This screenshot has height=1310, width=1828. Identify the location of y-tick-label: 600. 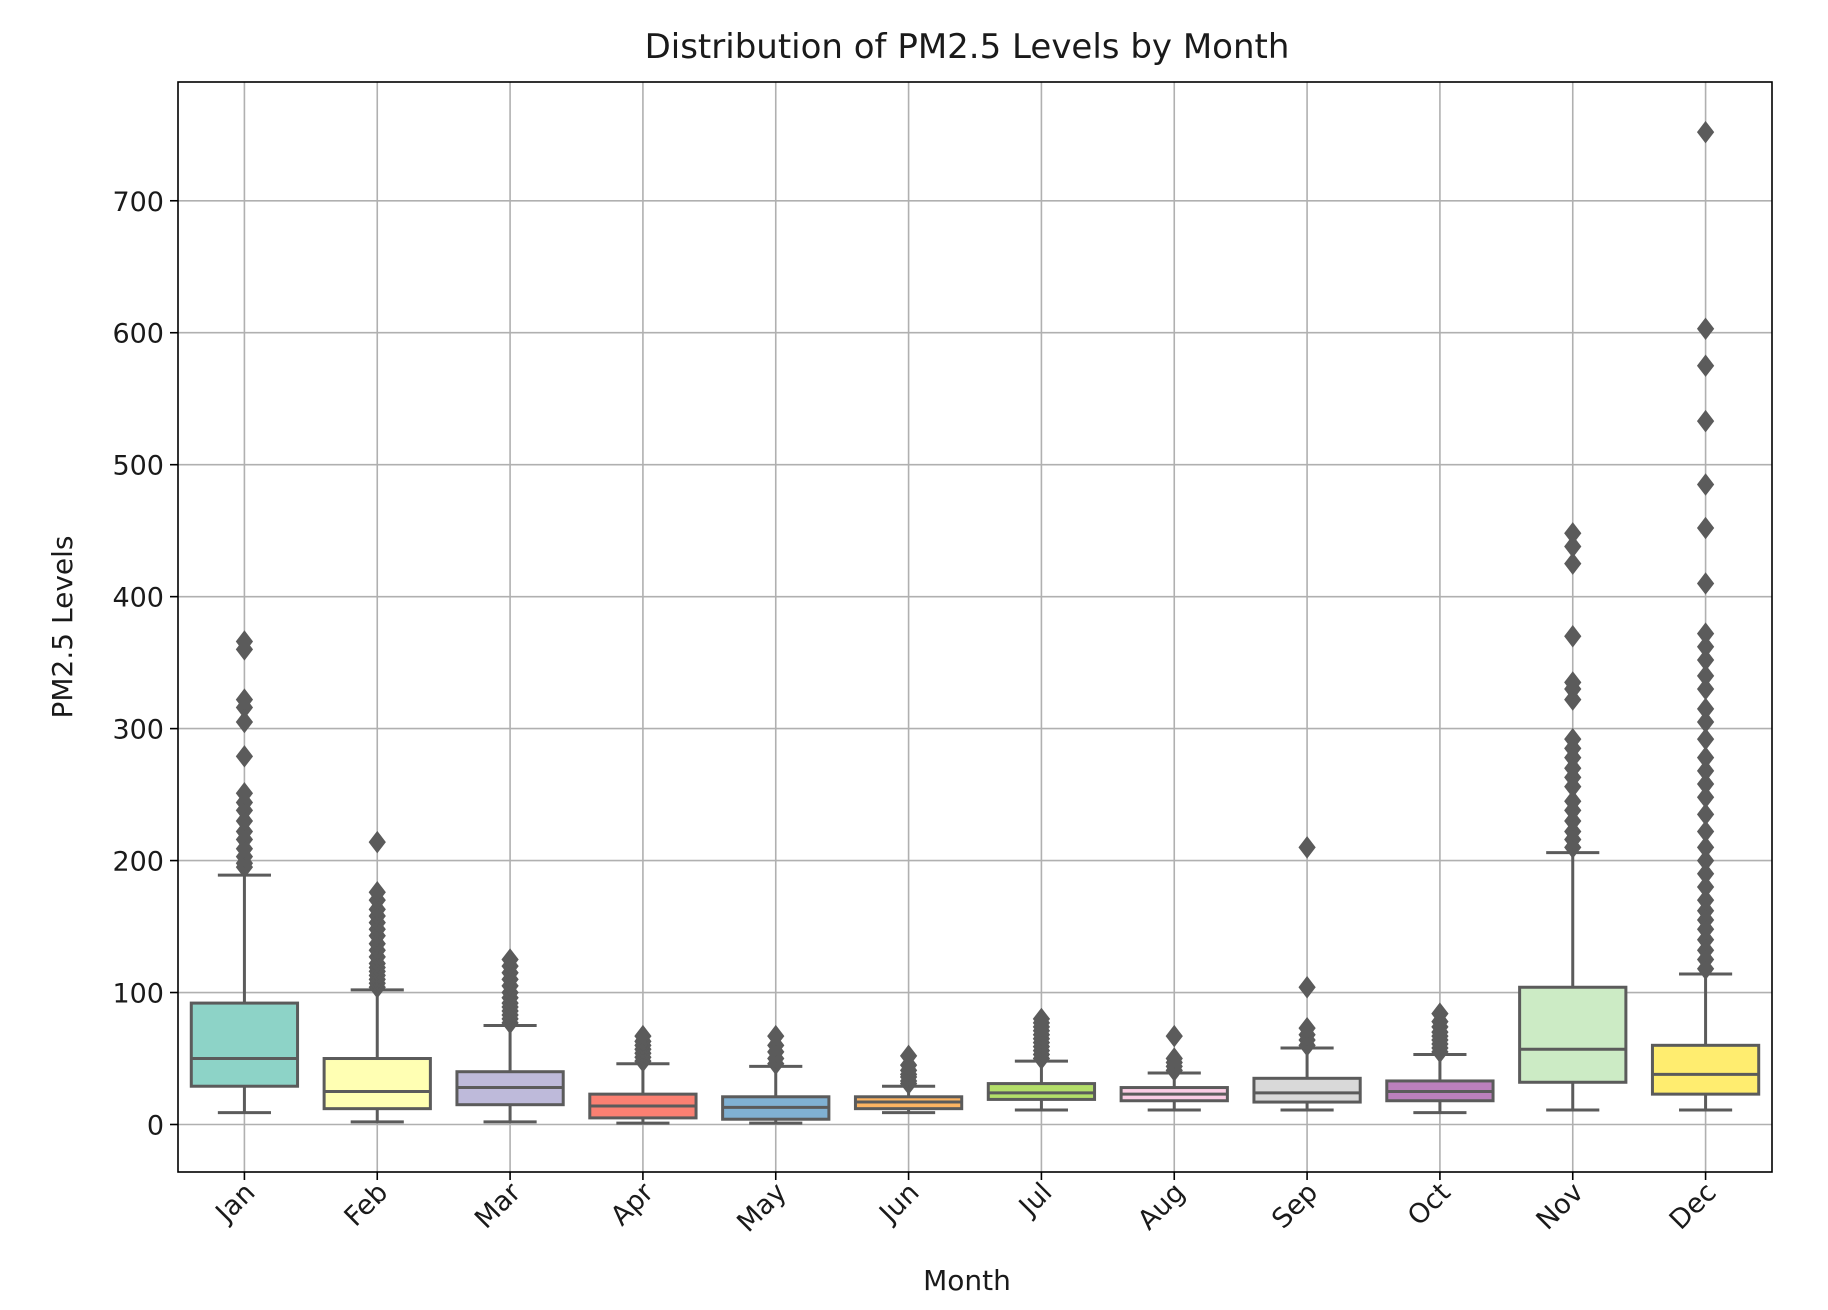
(138, 334).